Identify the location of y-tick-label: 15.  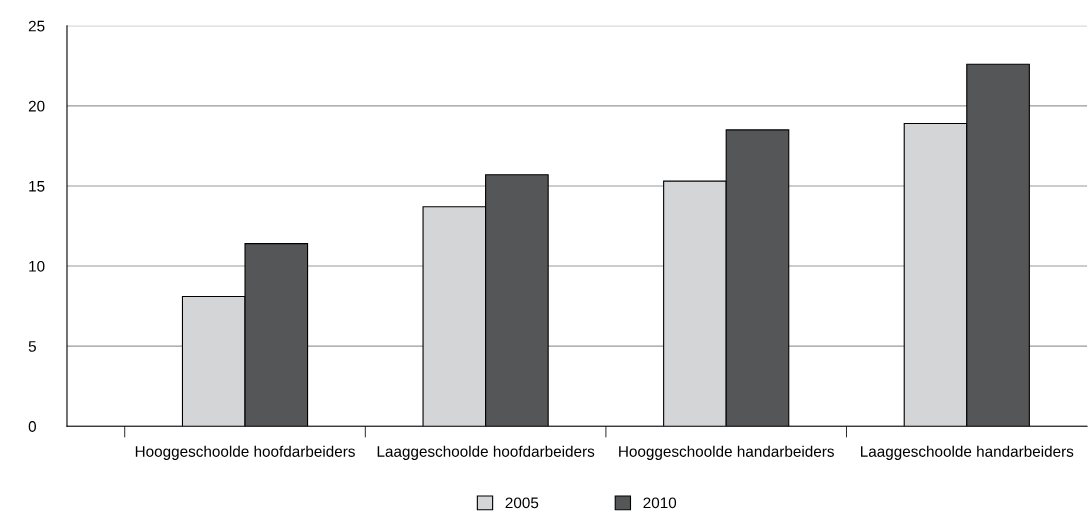
(37, 186).